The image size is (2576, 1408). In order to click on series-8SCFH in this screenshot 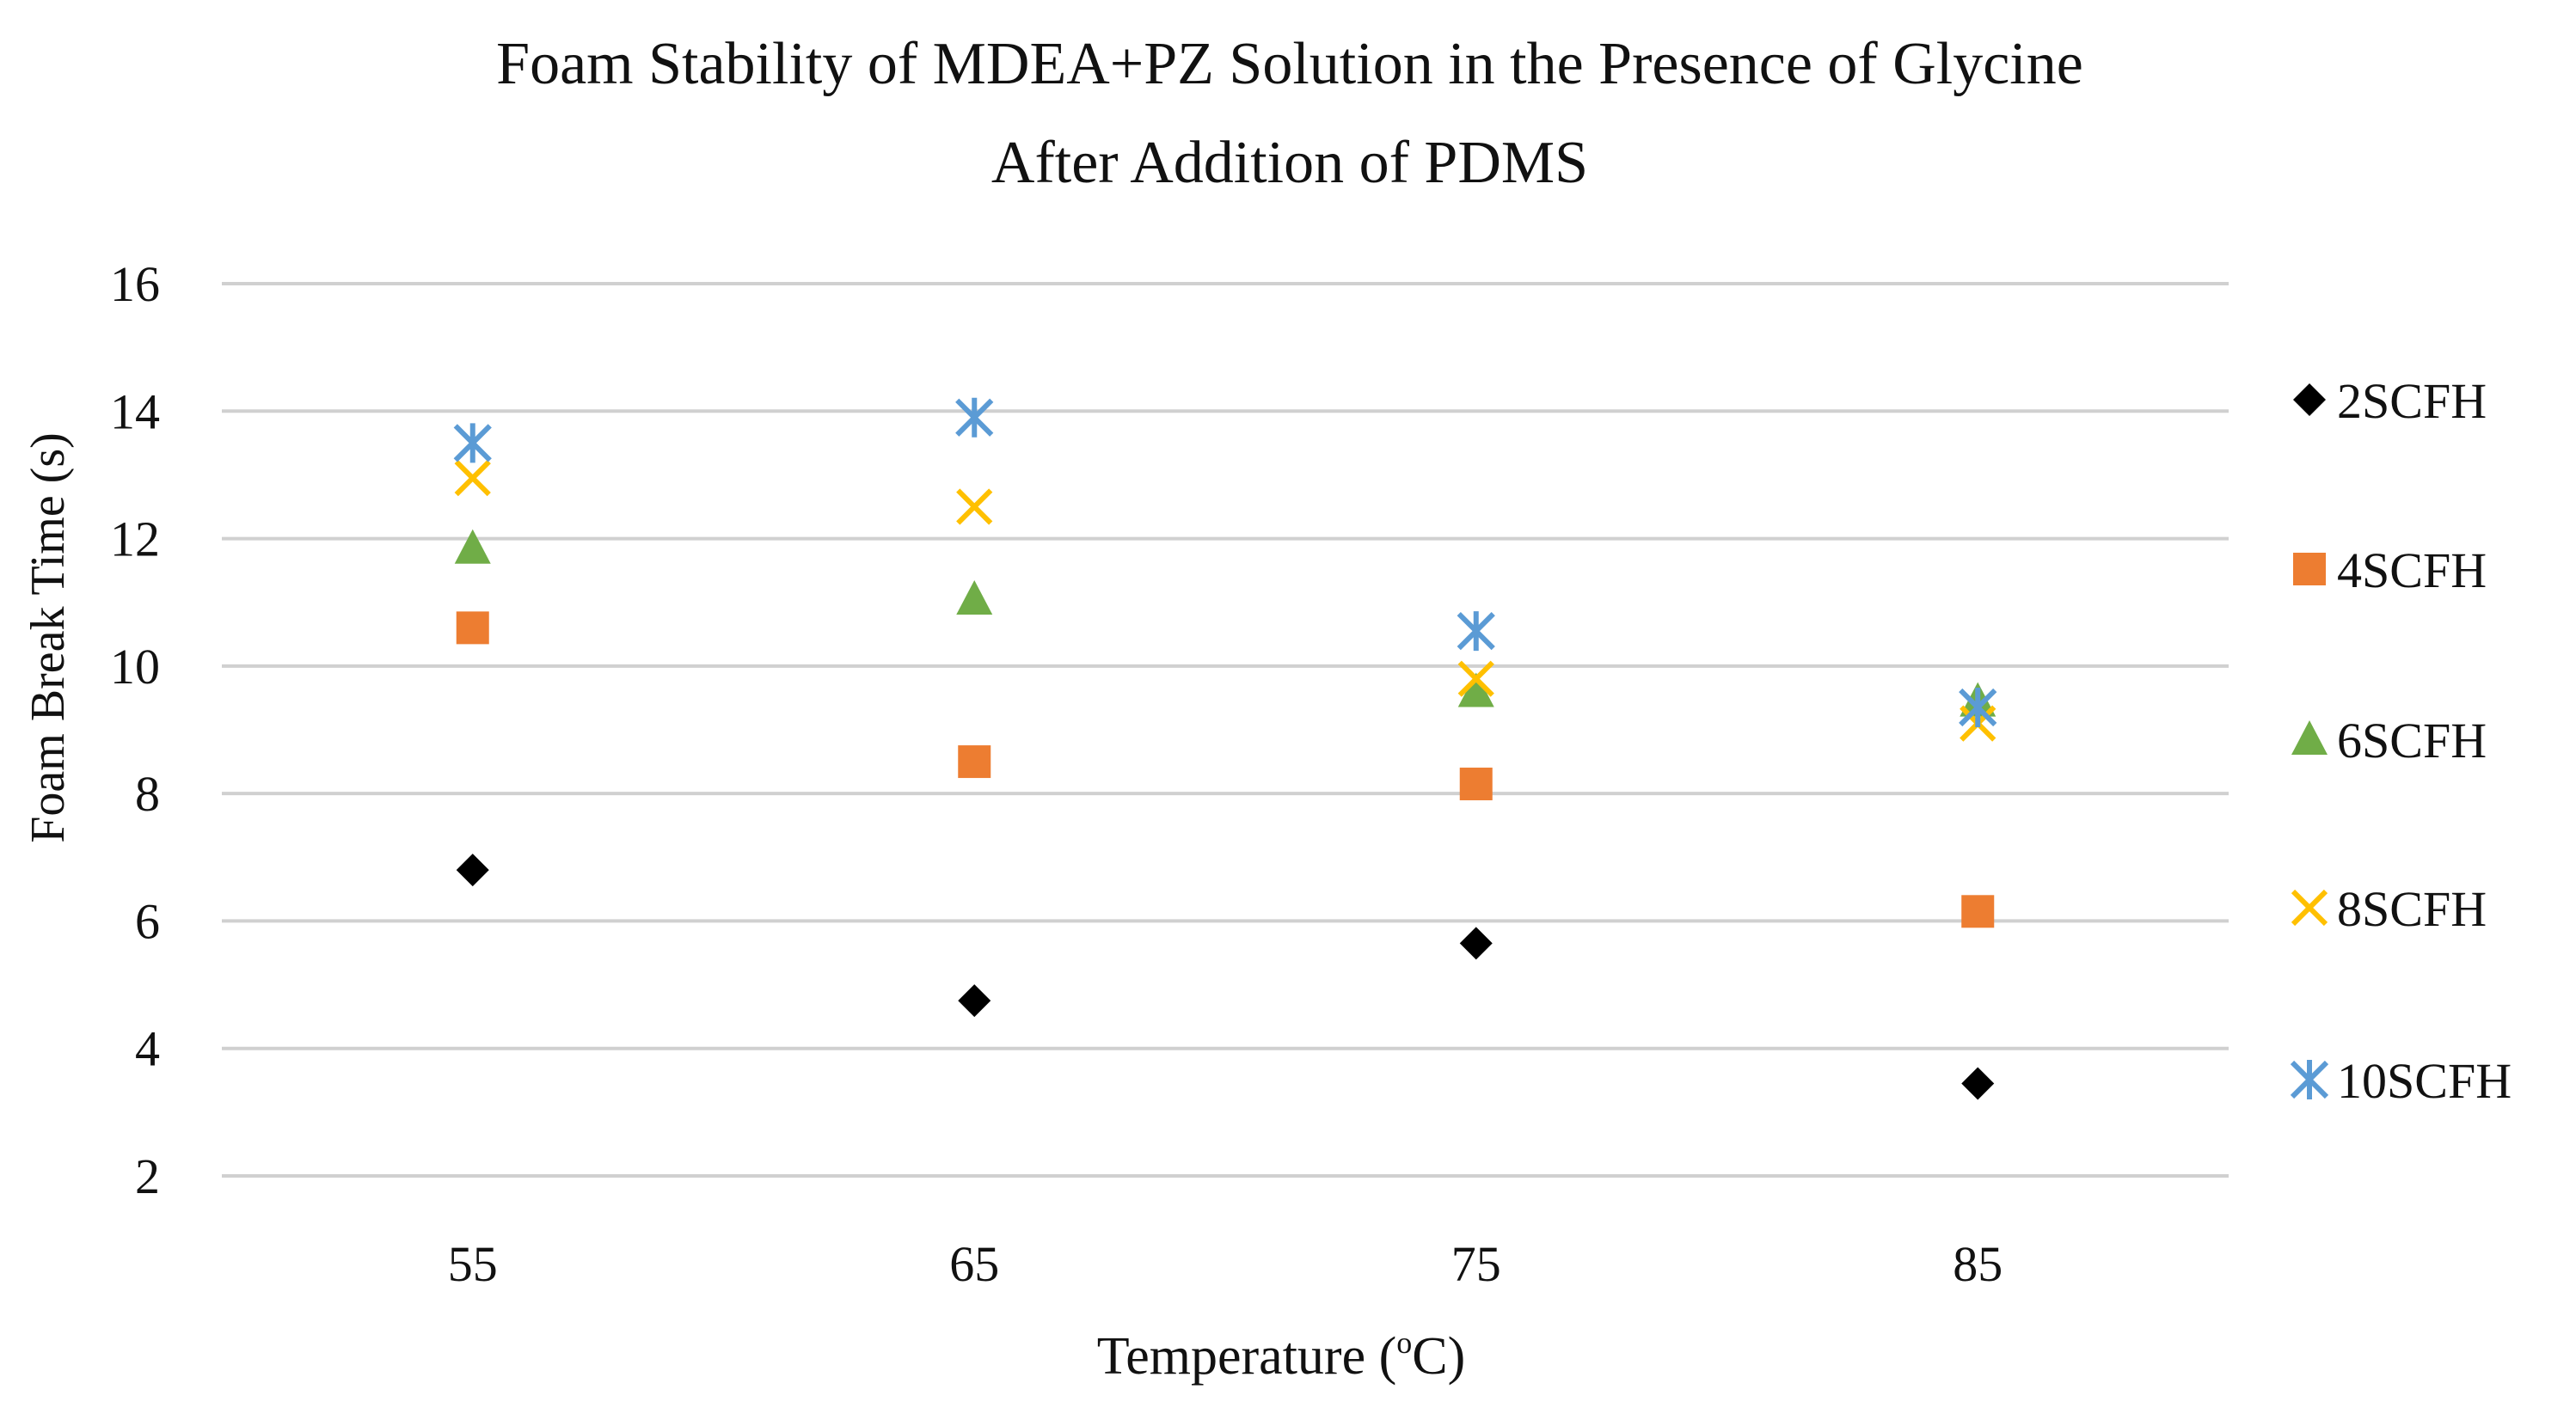, I will do `click(1225, 601)`.